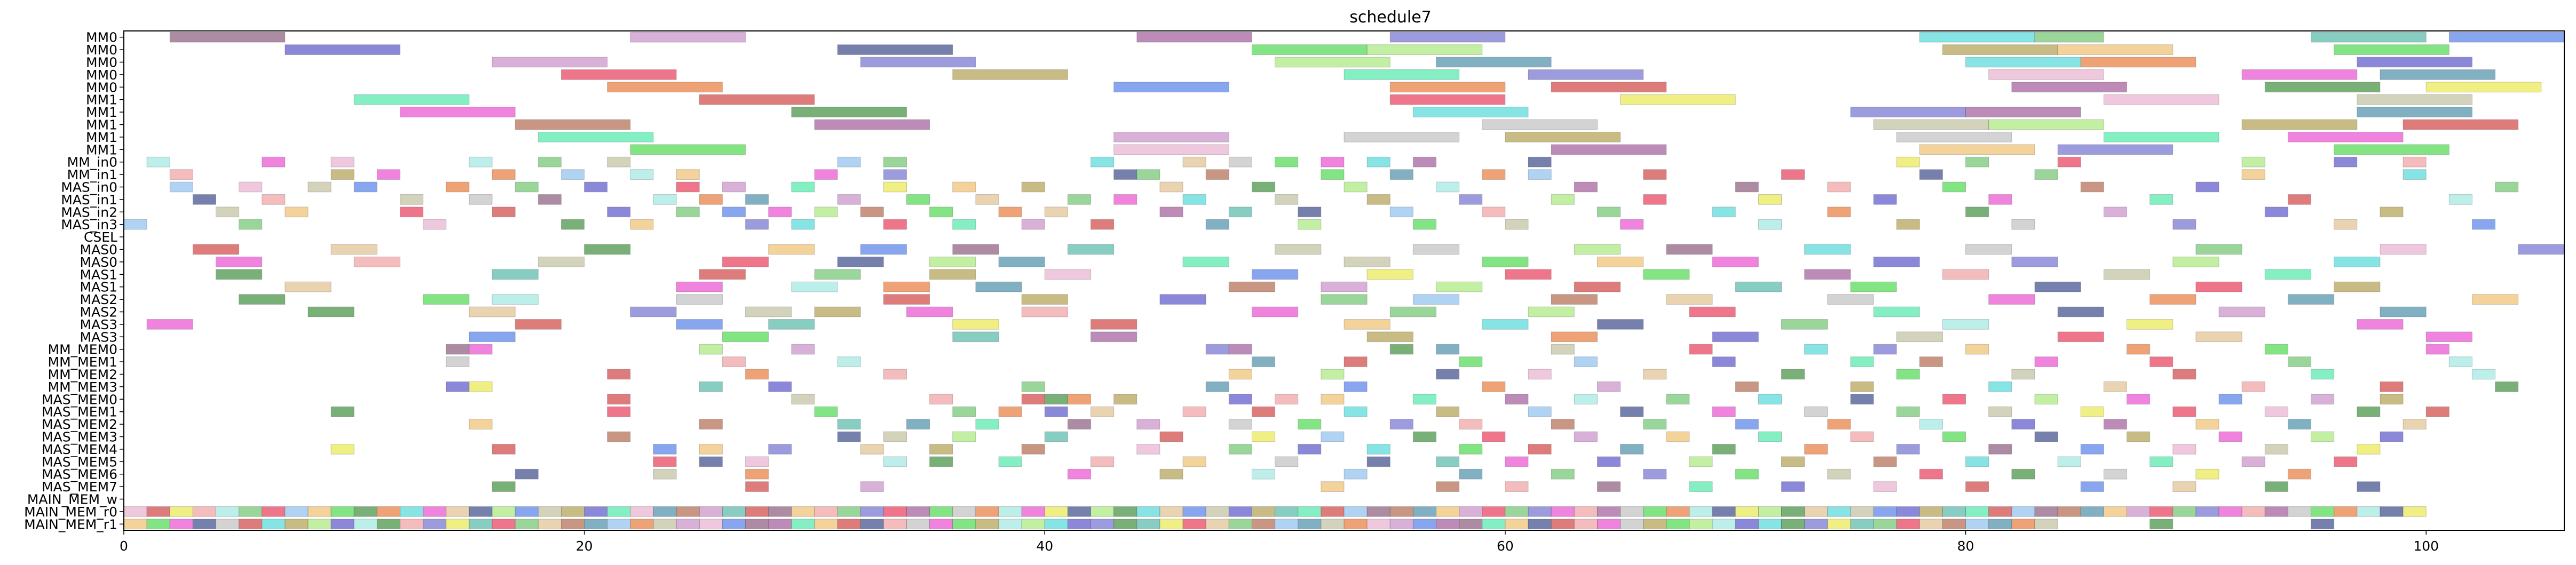 The width and height of the screenshot is (2576, 565). I want to click on chart-title: schedule7, so click(1390, 18).